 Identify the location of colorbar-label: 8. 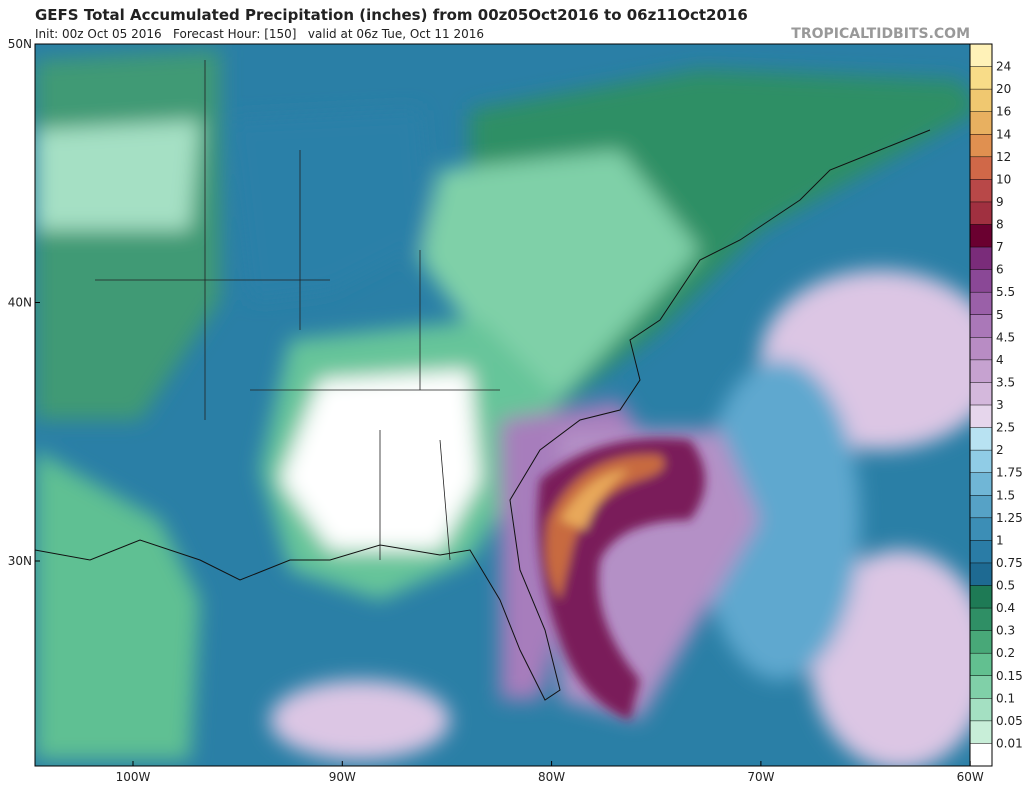
(1000, 225).